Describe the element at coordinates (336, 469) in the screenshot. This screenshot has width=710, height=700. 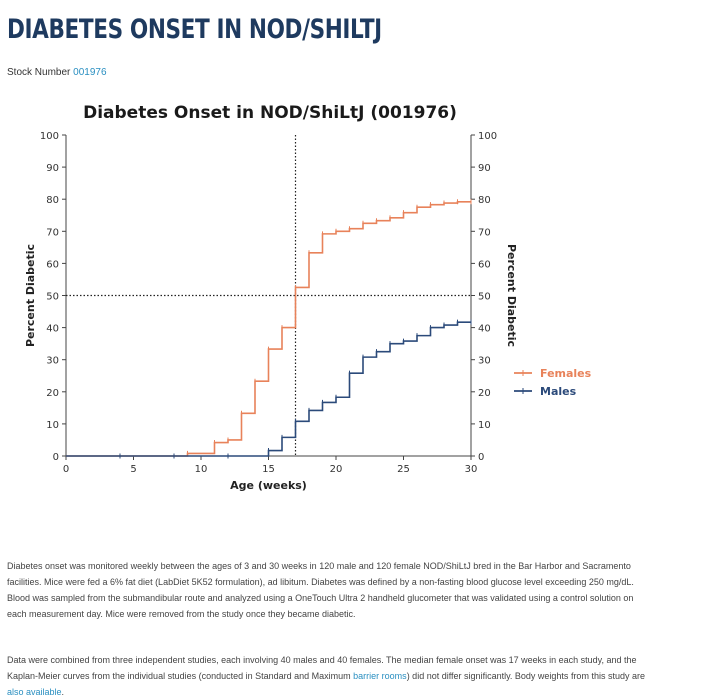
I see `x-tick-label: 20` at that location.